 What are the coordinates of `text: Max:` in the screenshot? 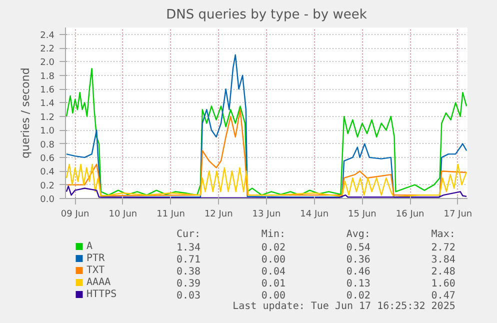 It's located at (443, 234).